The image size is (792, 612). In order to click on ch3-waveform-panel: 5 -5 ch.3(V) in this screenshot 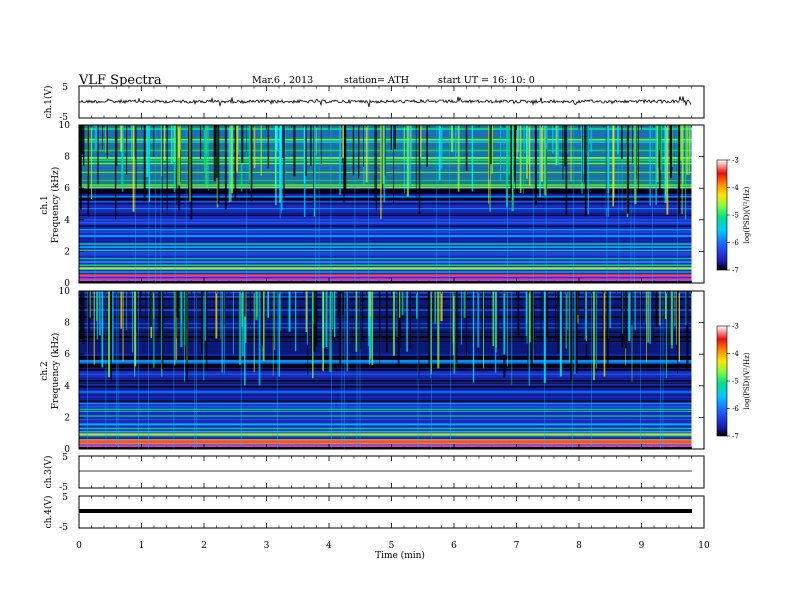, I will do `click(374, 473)`.